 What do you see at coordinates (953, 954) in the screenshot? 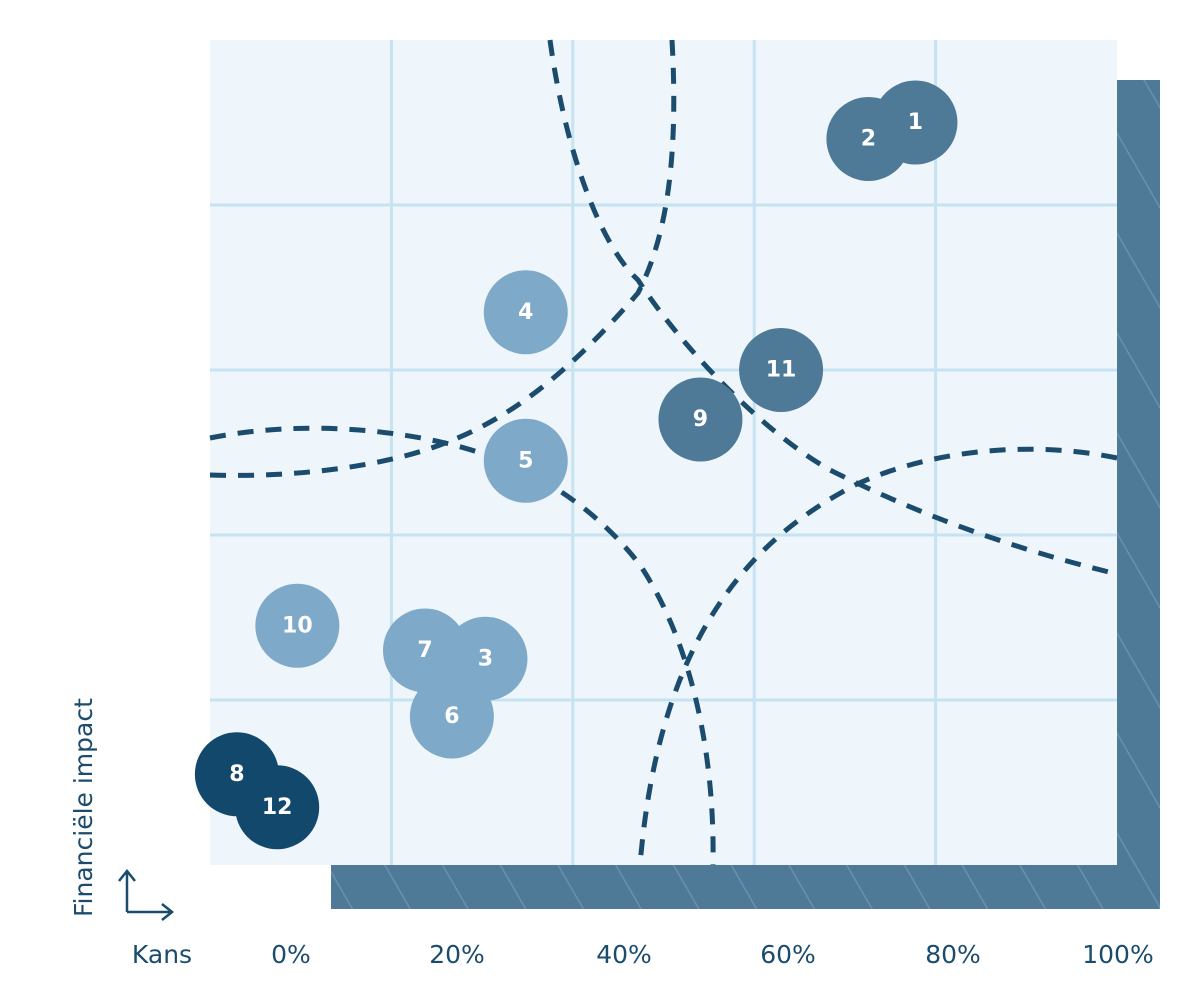
I see `x-tick-label: 80%` at bounding box center [953, 954].